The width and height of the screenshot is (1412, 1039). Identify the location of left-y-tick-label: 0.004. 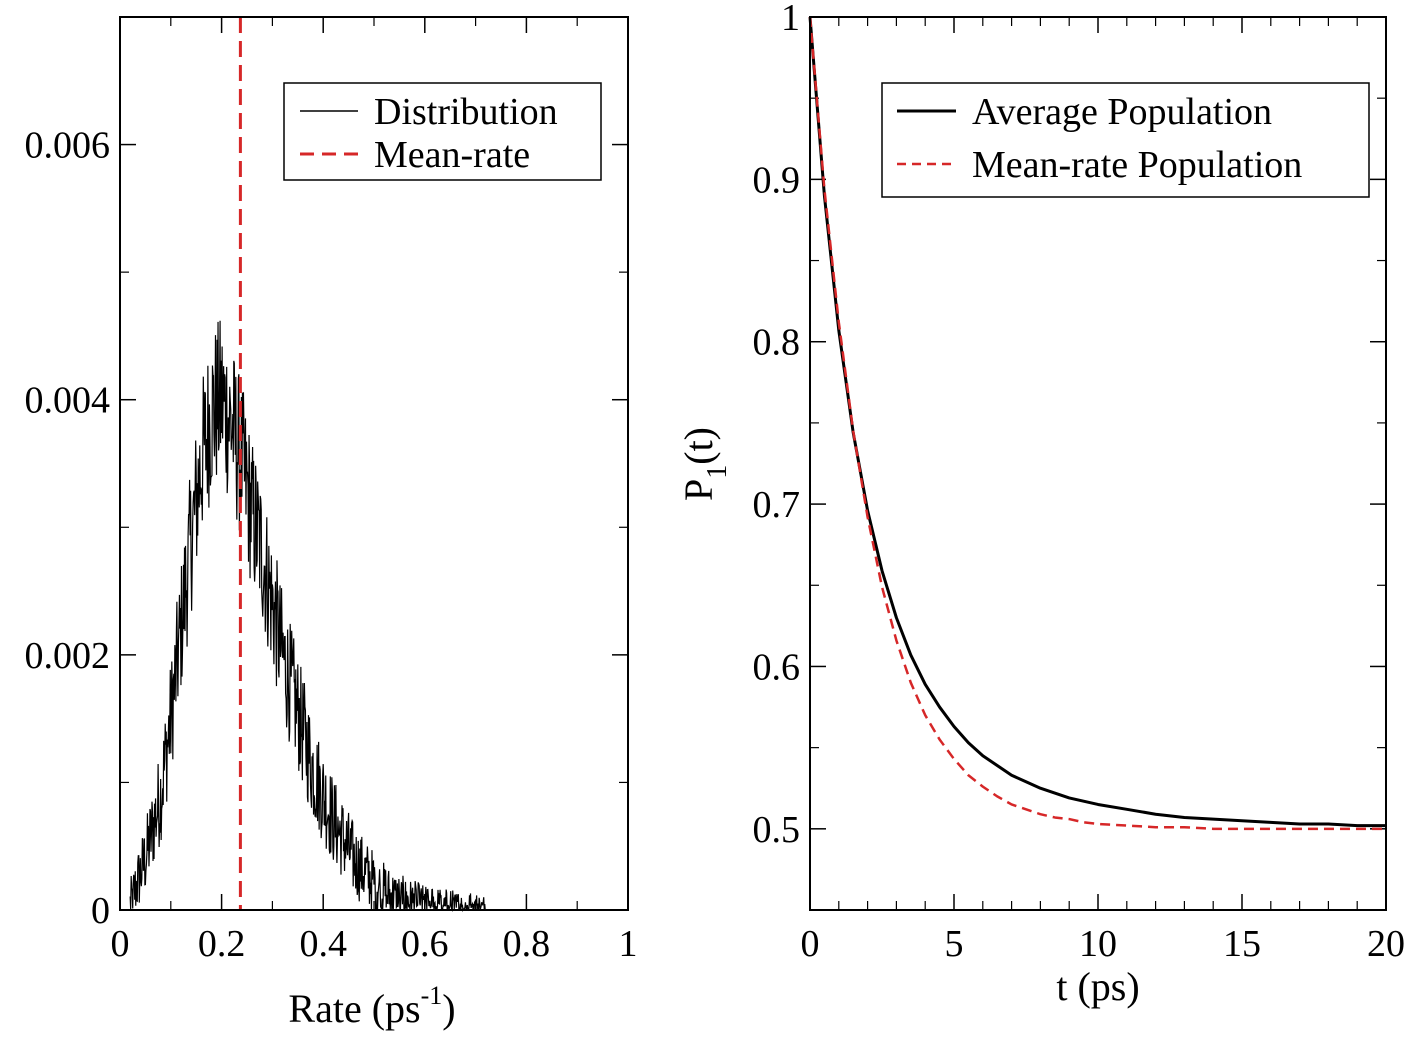
(68, 401).